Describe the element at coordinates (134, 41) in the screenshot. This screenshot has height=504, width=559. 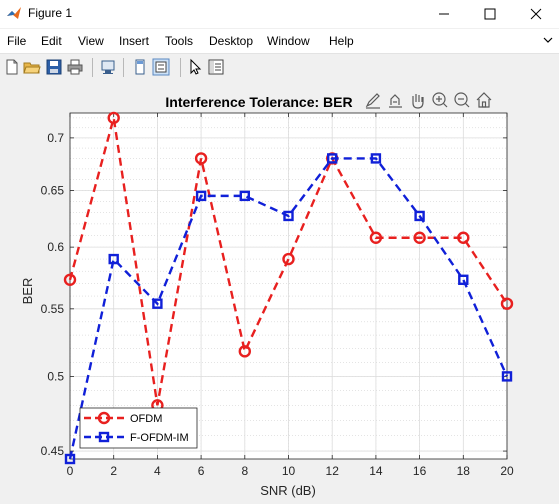
I see `menu-insert: Insert` at that location.